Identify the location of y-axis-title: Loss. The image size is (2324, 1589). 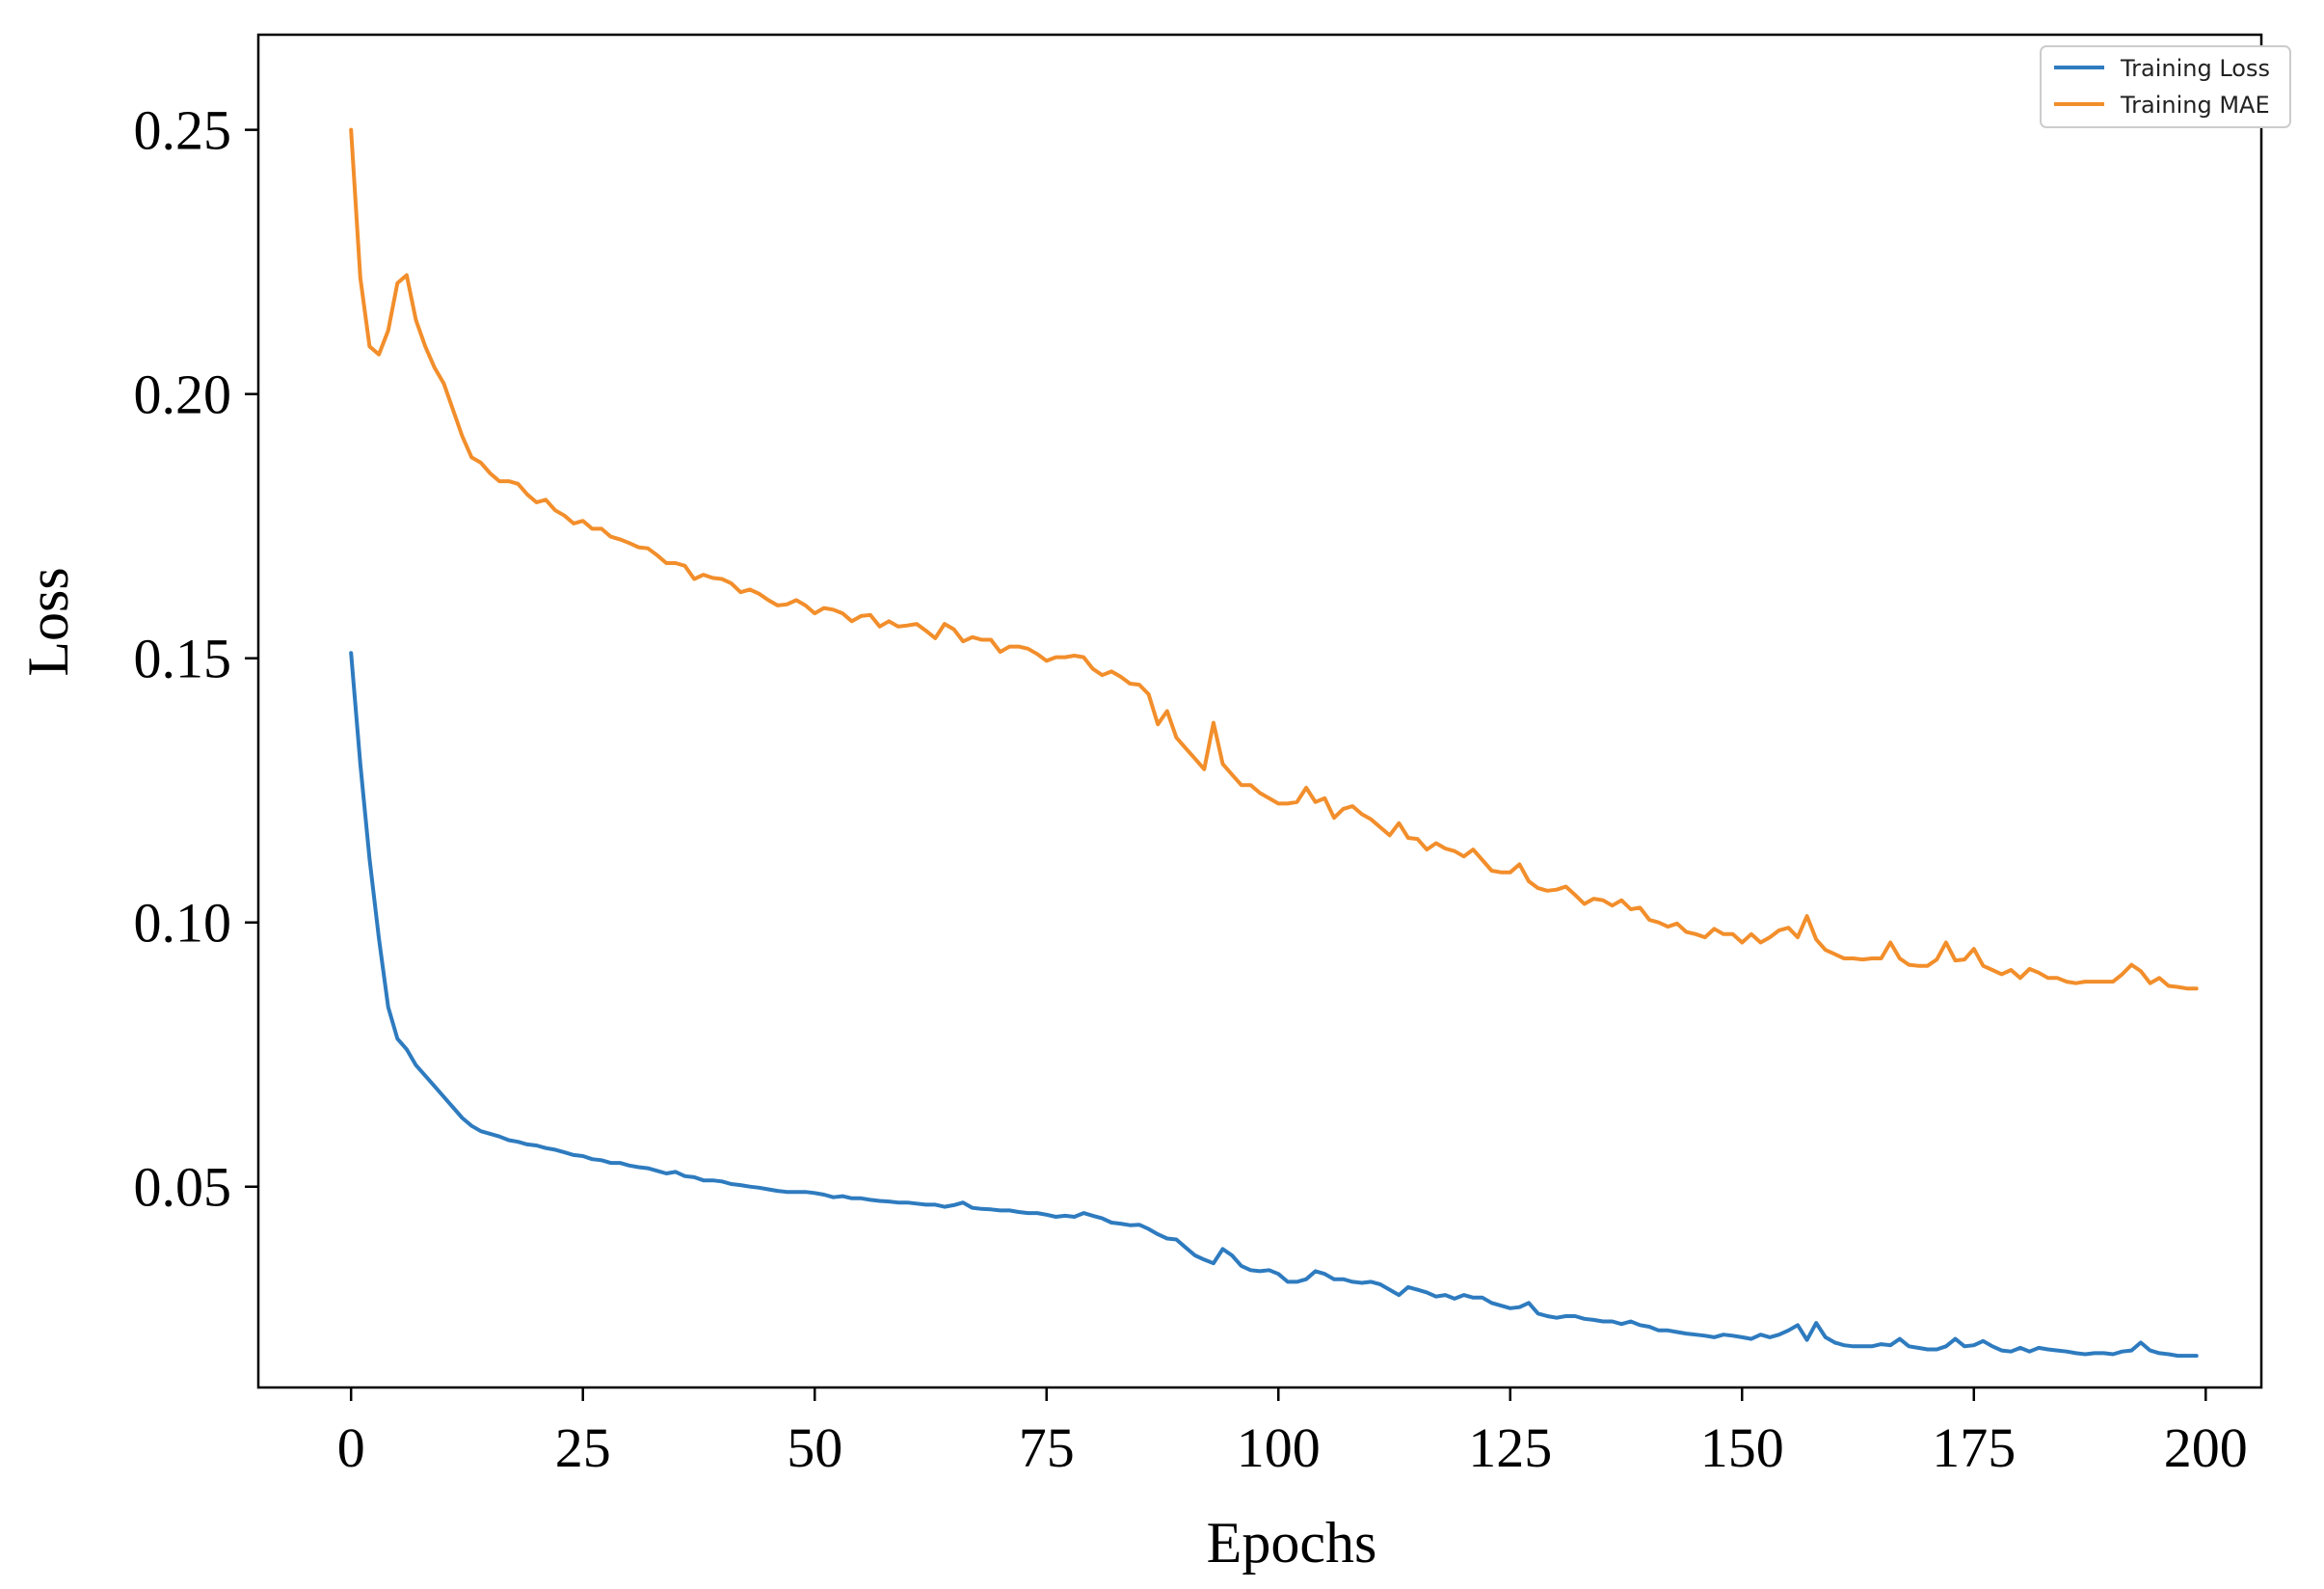
(48, 621).